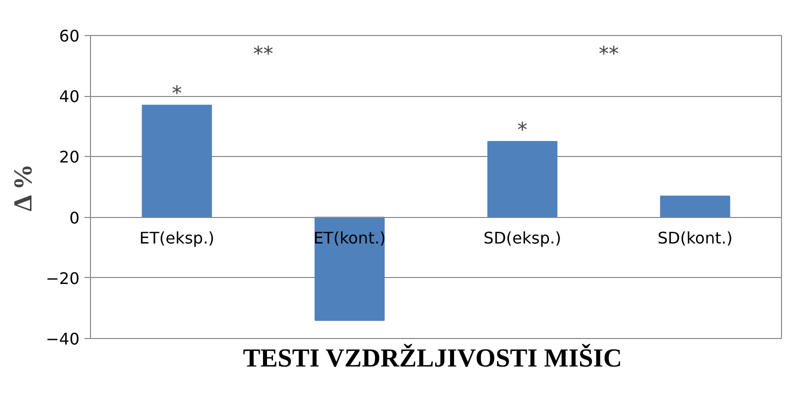  Describe the element at coordinates (69, 96) in the screenshot. I see `y-tick-label: 40` at that location.